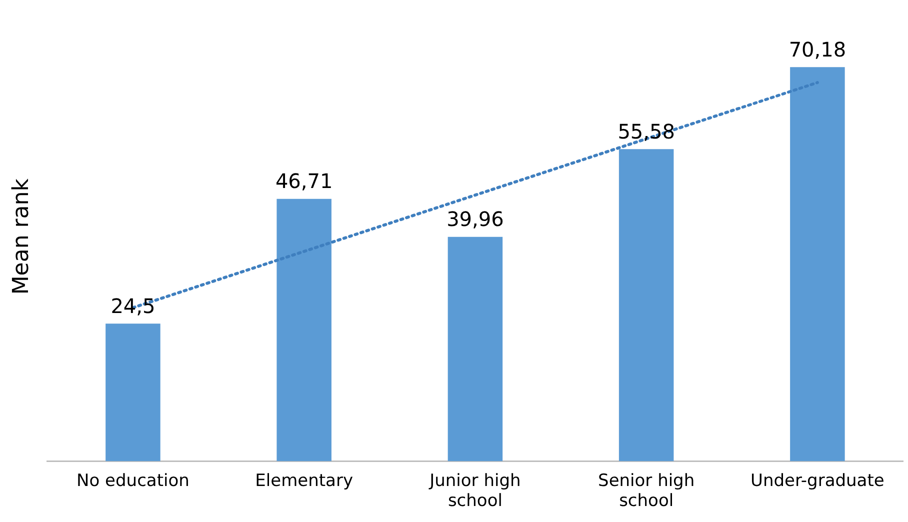 Image resolution: width=908 pixels, height=522 pixels. Describe the element at coordinates (304, 181) in the screenshot. I see `data-label: 46,71` at that location.